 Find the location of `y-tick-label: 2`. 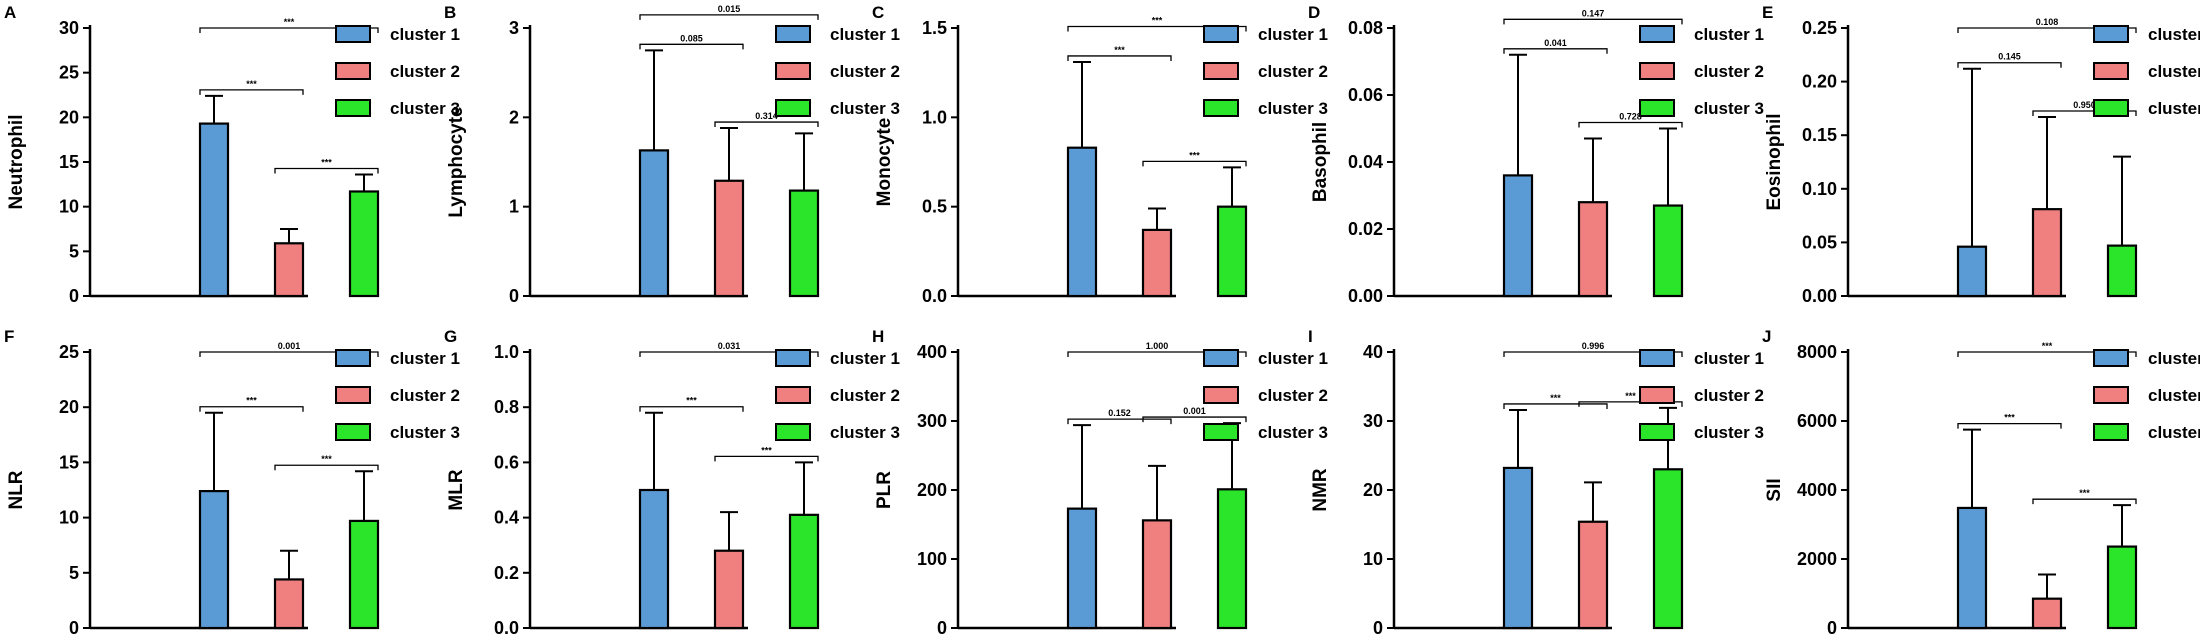

y-tick-label: 2 is located at coordinates (514, 117).